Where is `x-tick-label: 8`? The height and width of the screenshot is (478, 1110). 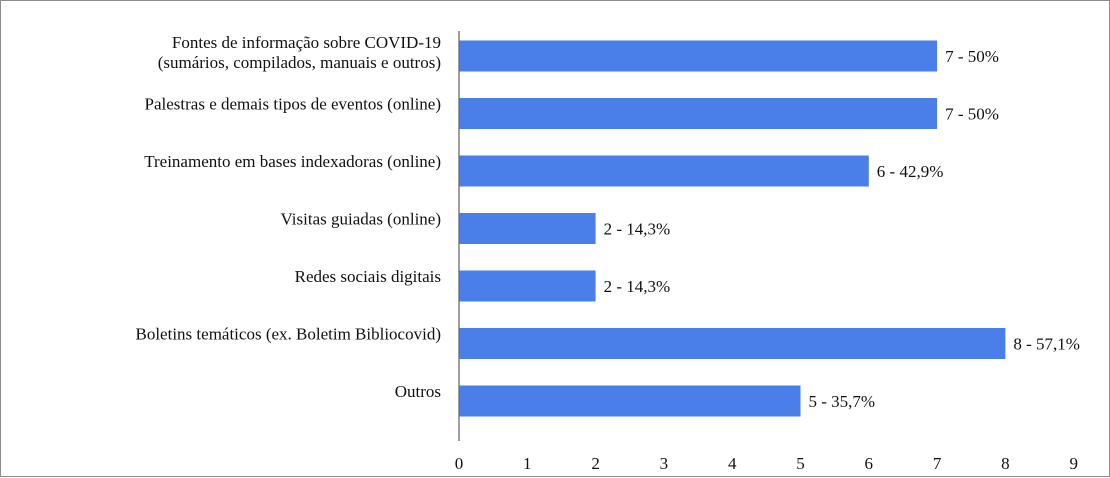 x-tick-label: 8 is located at coordinates (1005, 463).